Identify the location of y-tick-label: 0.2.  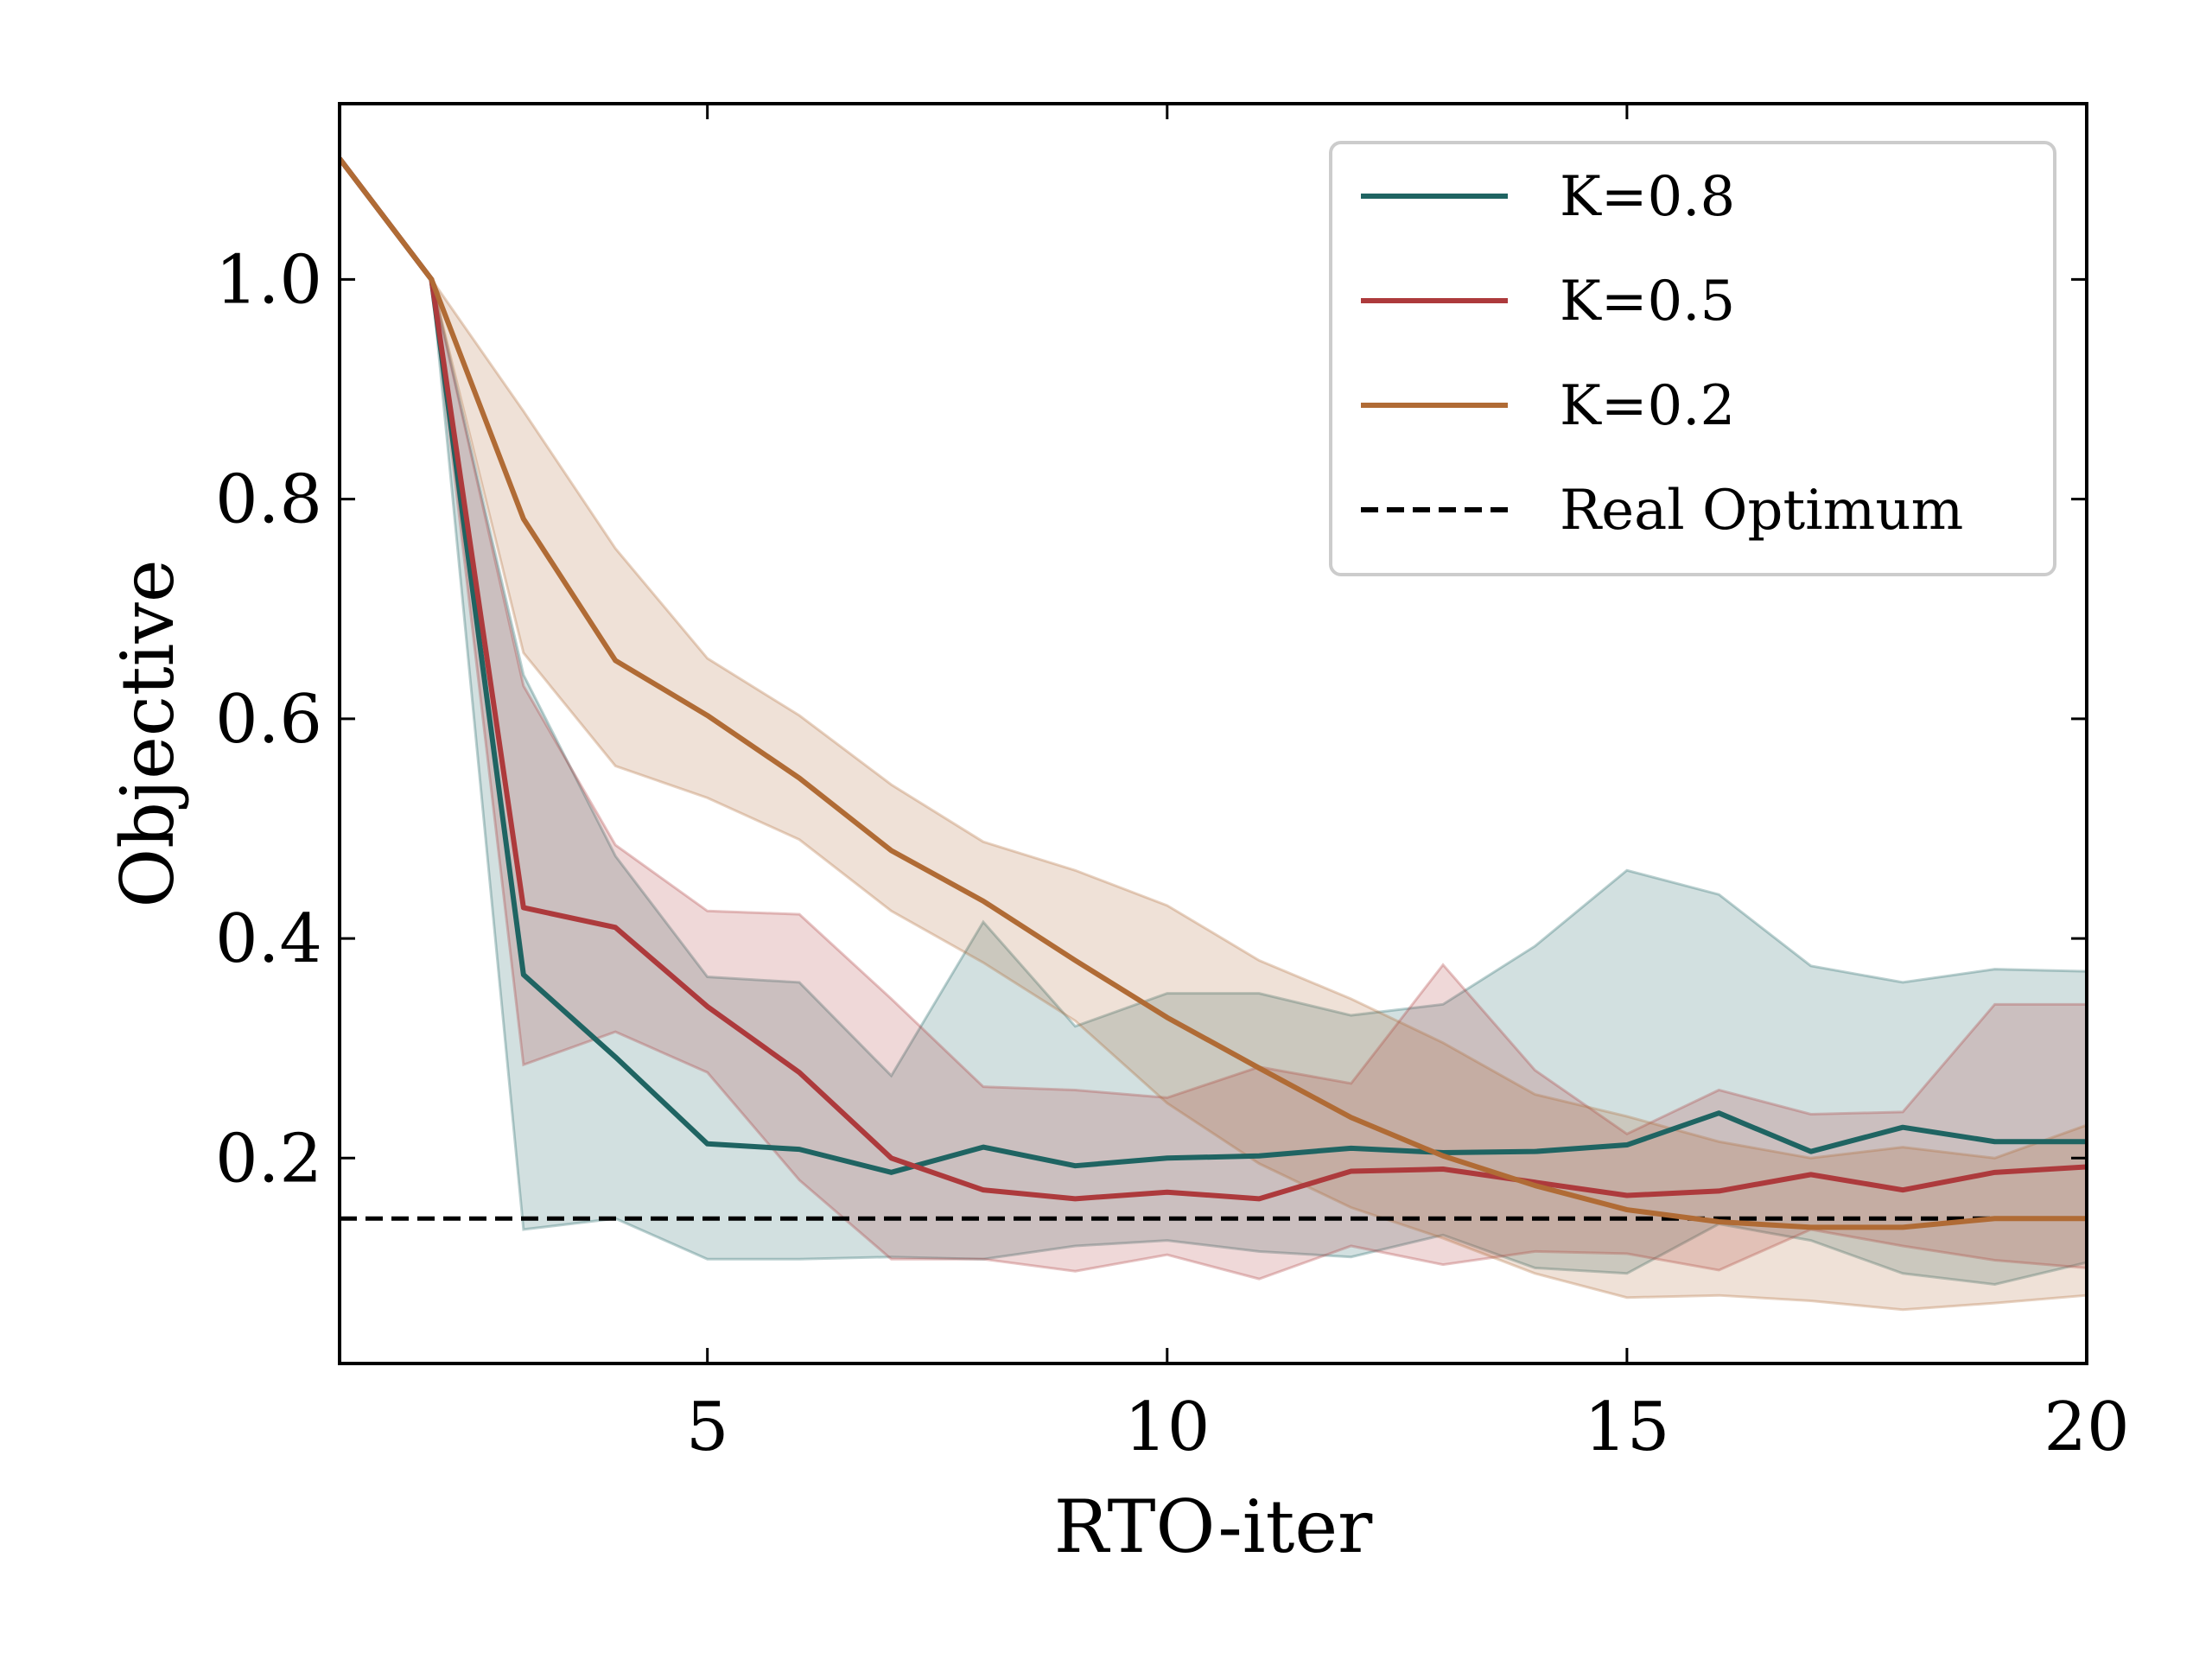
(268, 1159).